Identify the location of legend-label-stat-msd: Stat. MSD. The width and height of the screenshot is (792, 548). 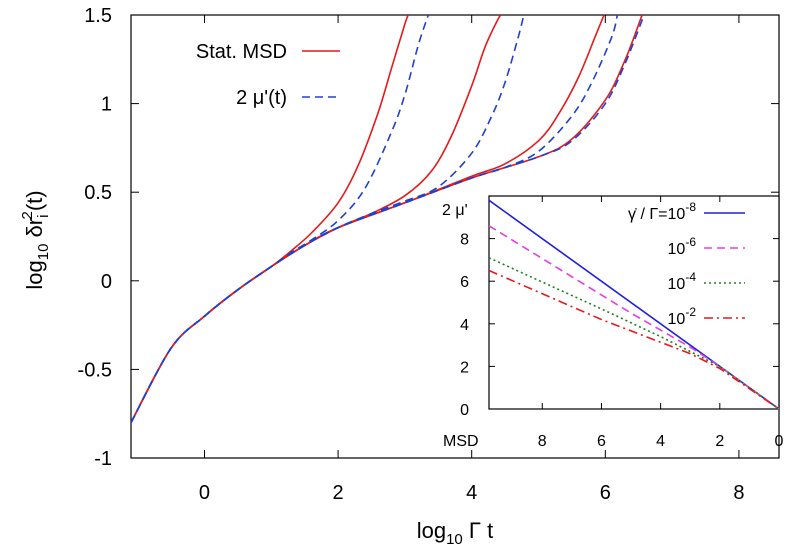
(241, 52).